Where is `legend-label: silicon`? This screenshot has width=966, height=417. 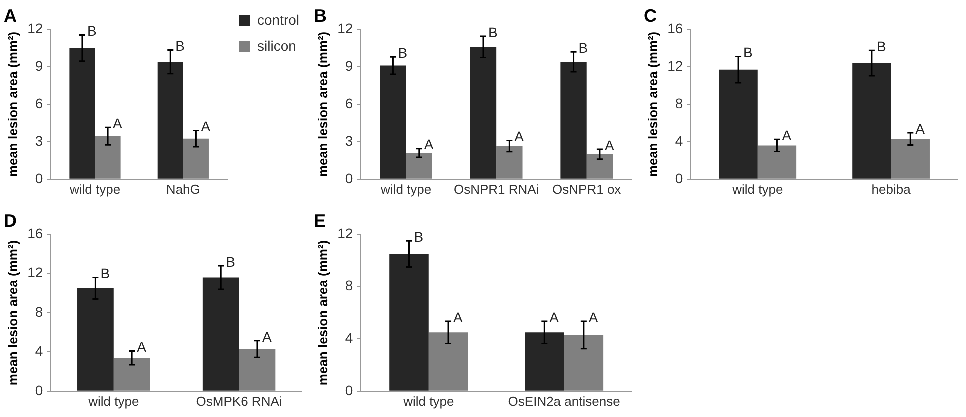
legend-label: silicon is located at coordinates (277, 46).